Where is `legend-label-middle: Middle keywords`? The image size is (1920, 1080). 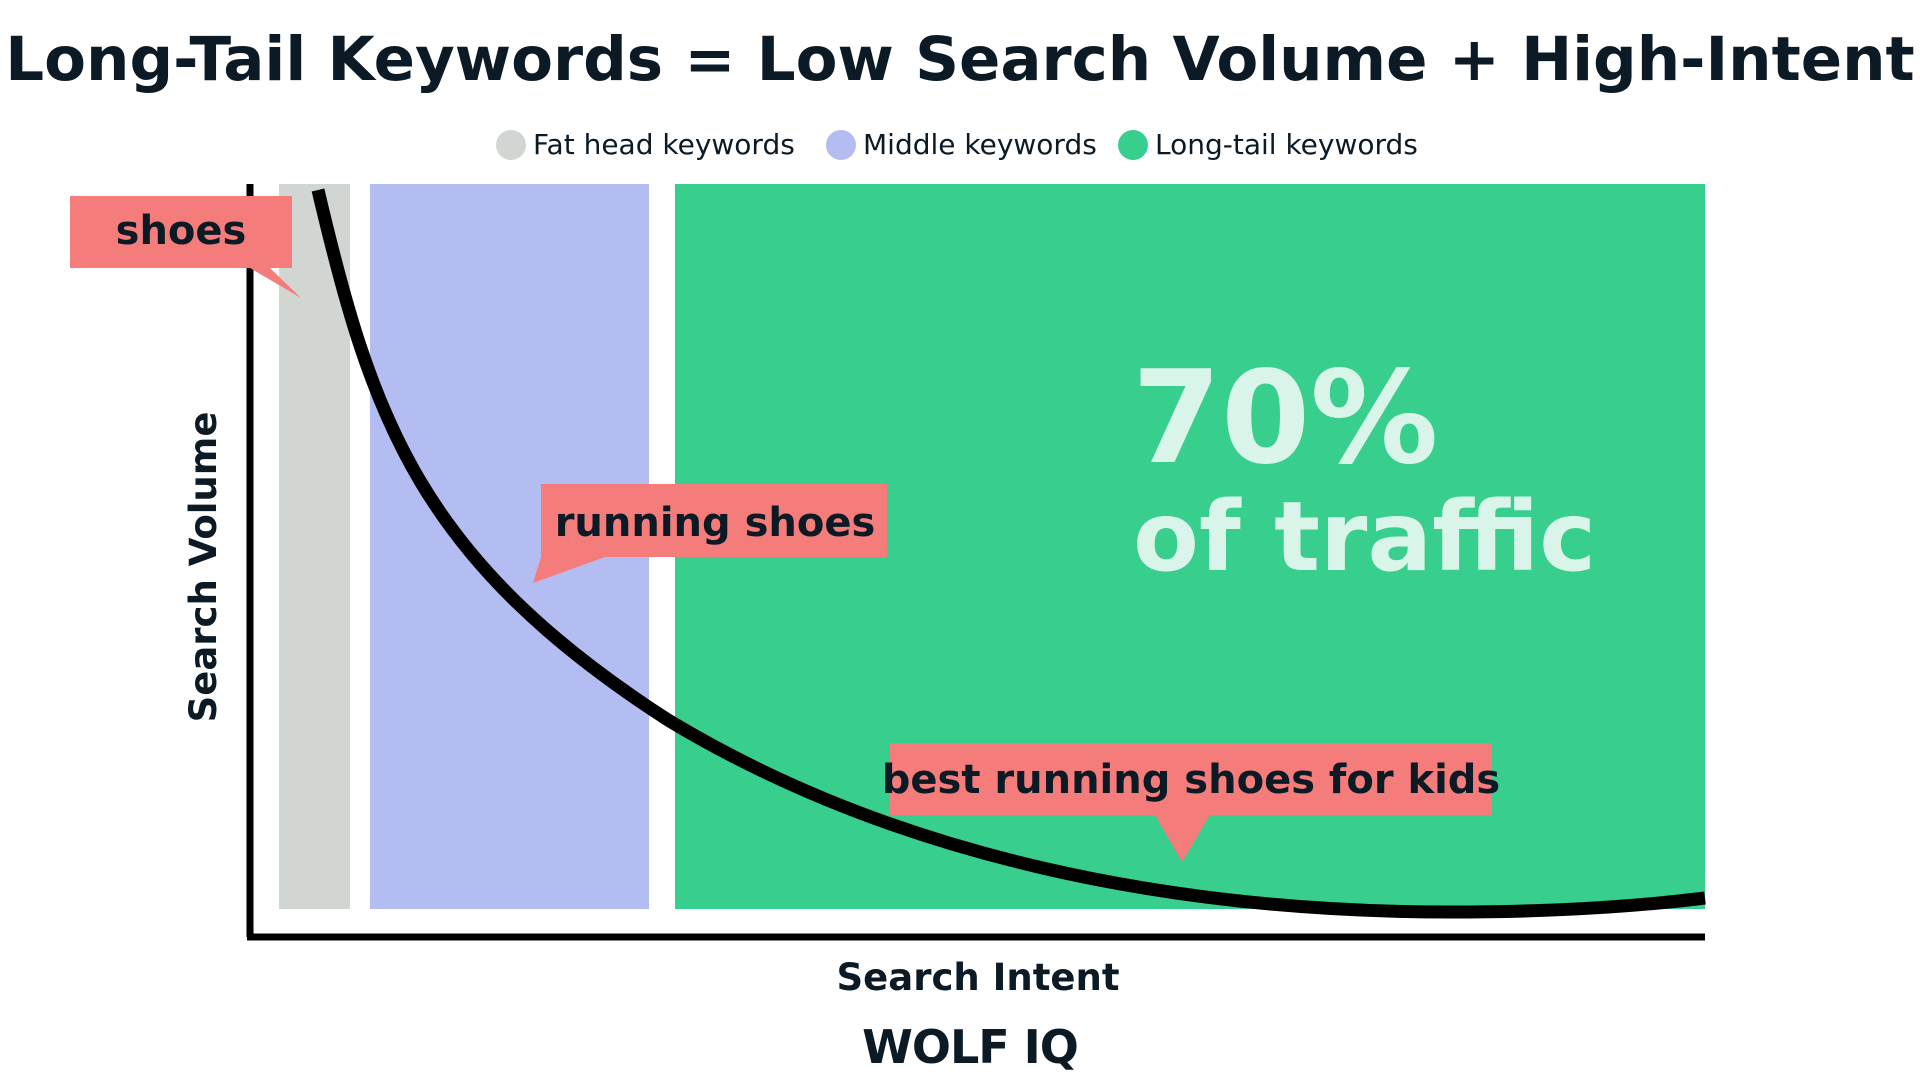 legend-label-middle: Middle keywords is located at coordinates (980, 144).